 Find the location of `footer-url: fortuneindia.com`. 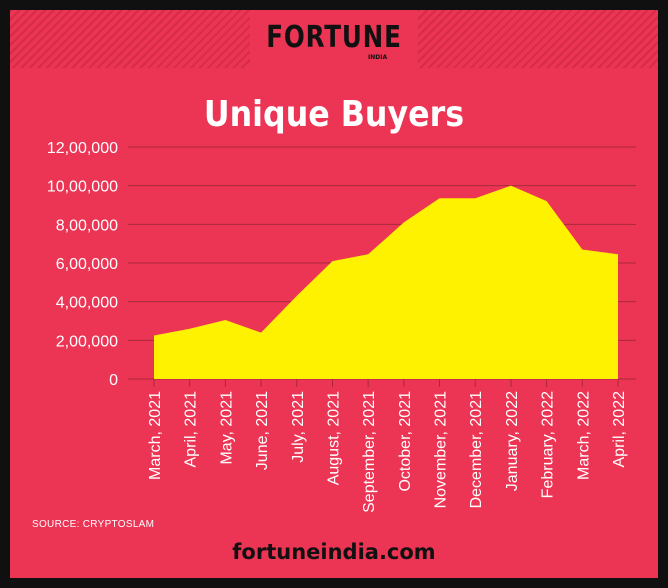

footer-url: fortuneindia.com is located at coordinates (334, 552).